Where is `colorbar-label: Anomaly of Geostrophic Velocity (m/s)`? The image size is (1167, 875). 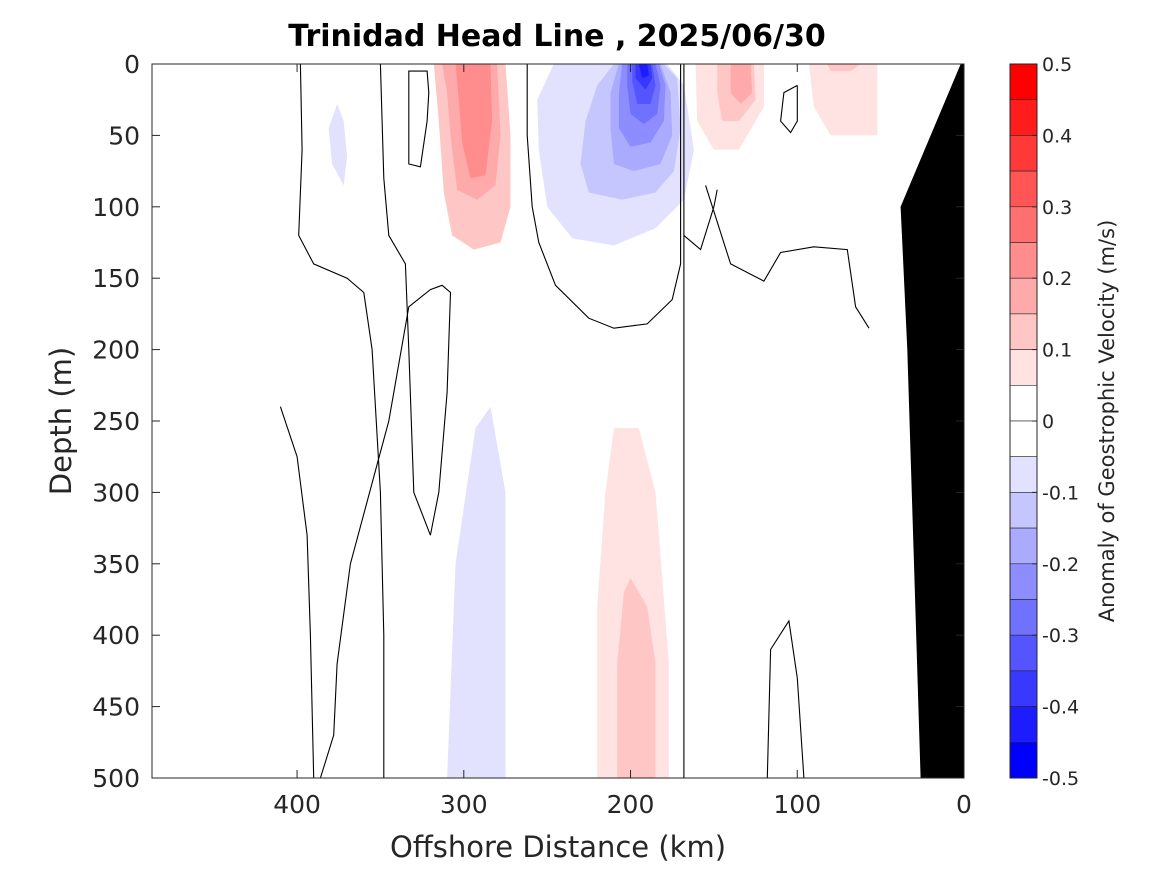 colorbar-label: Anomaly of Geostrophic Velocity (m/s) is located at coordinates (1107, 421).